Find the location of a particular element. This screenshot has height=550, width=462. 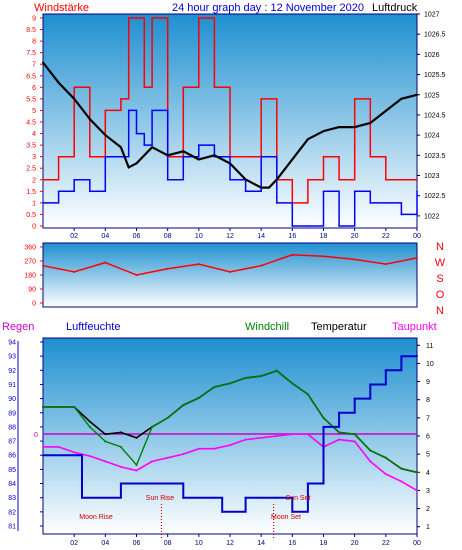

time-tick-label: 06 is located at coordinates (137, 543).